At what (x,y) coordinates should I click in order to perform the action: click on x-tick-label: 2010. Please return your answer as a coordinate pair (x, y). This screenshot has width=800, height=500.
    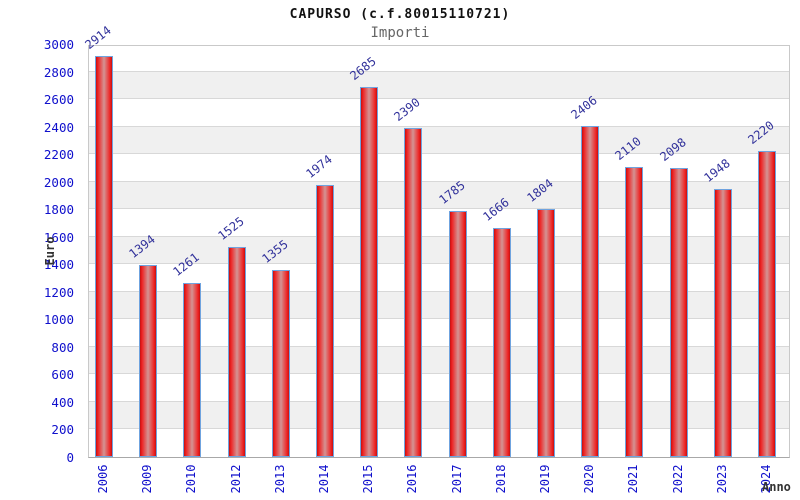
    Looking at the image, I should click on (191, 479).